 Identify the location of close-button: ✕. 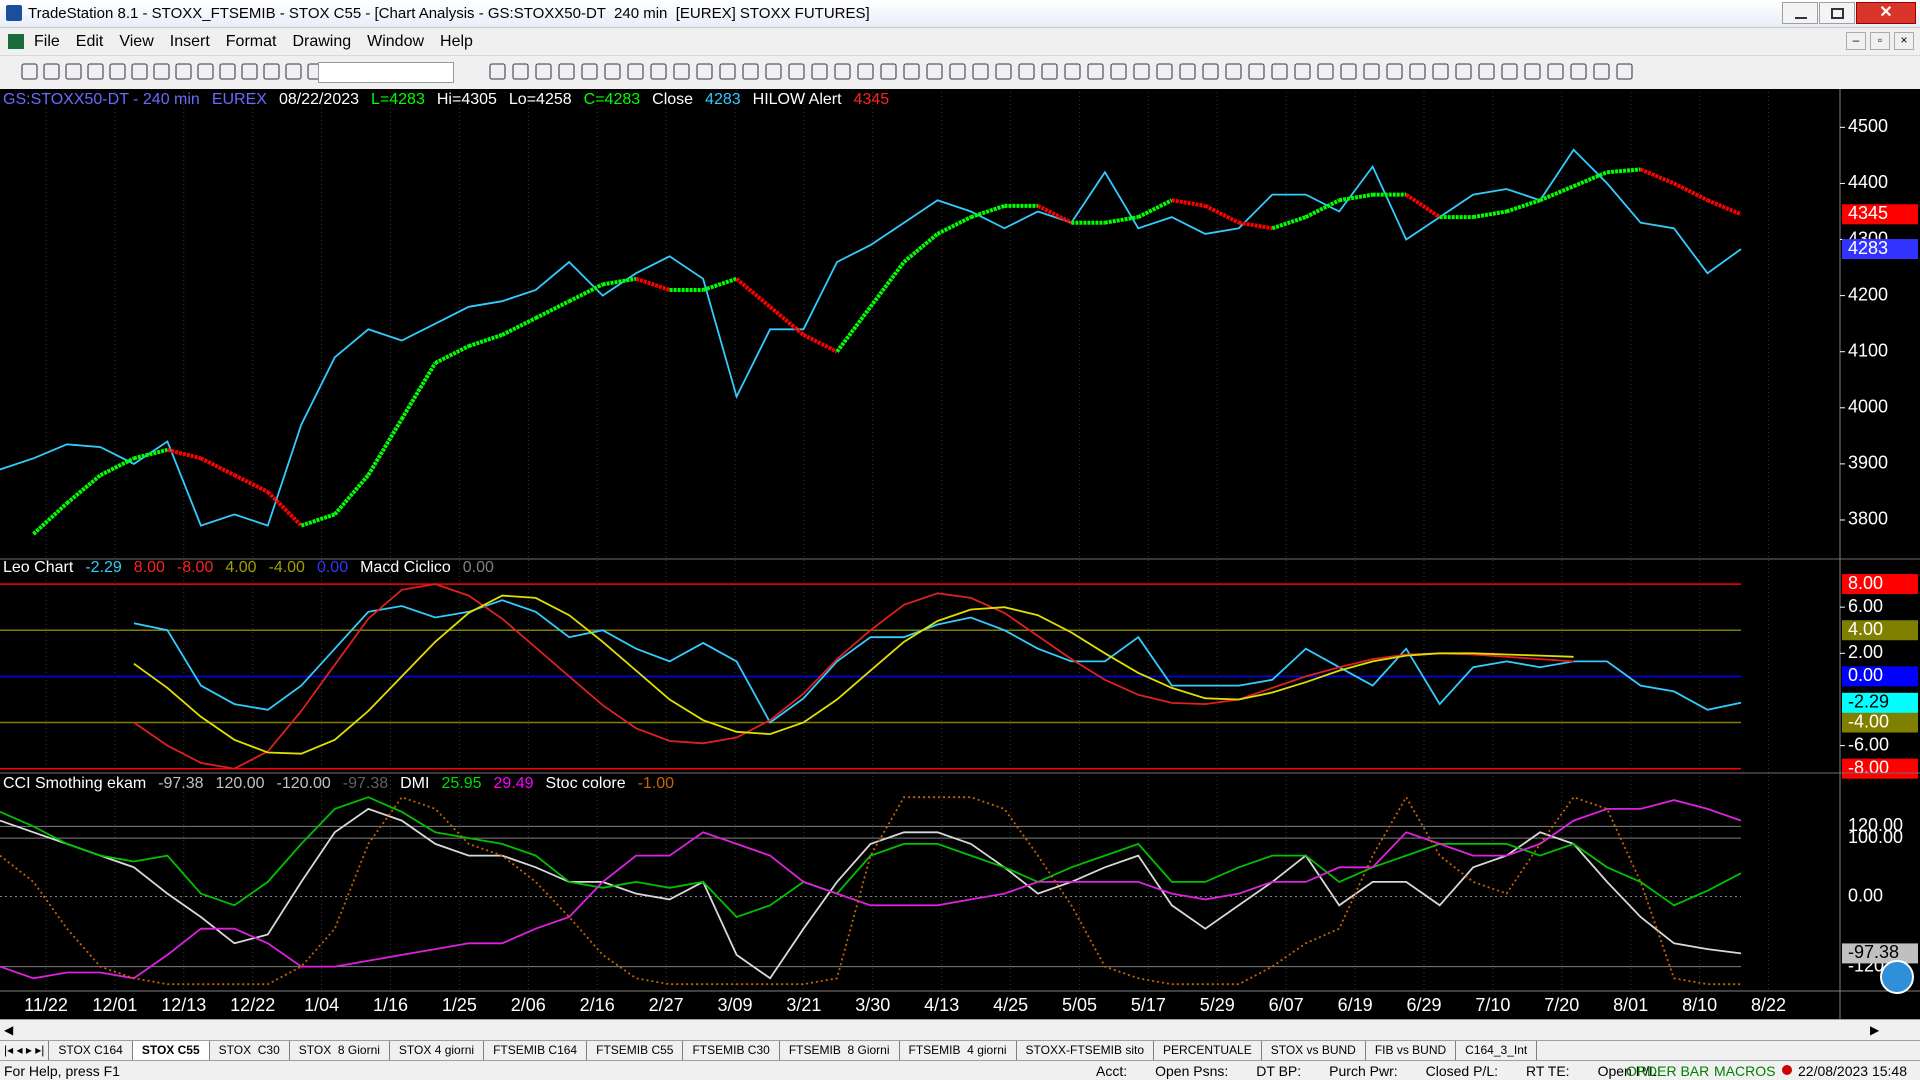
(1886, 13).